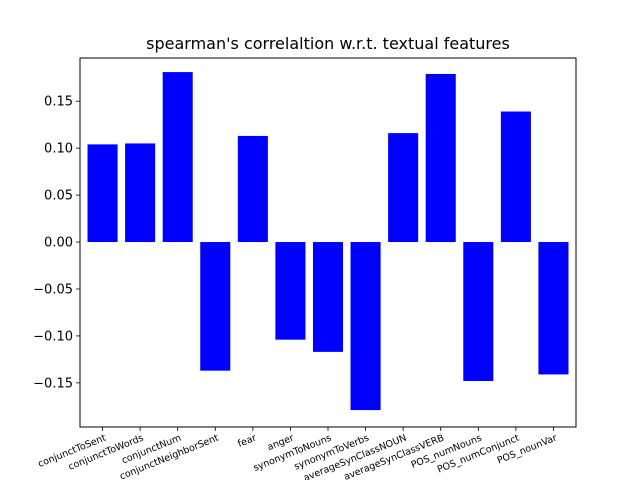  I want to click on bar-synonymToVerbs, so click(365, 326).